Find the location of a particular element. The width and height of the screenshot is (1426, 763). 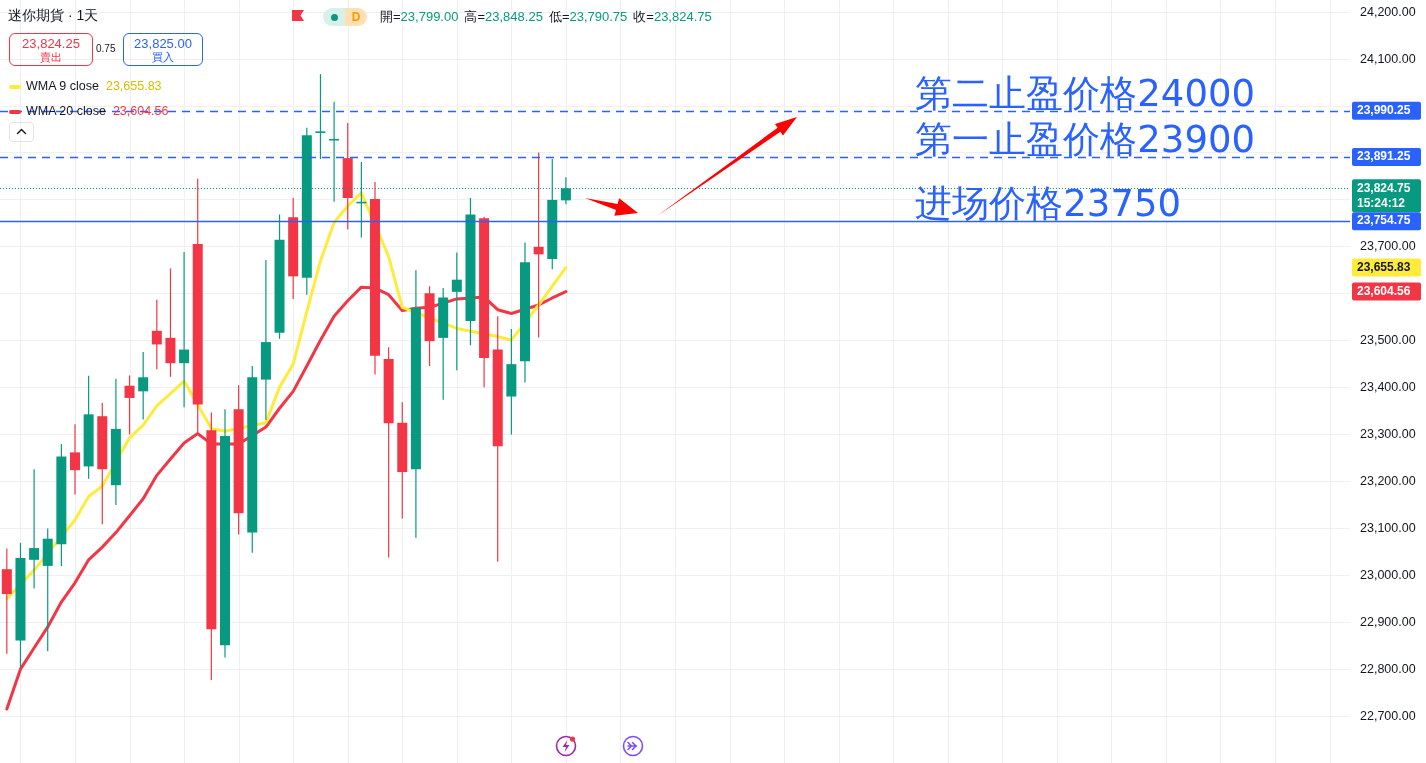

ref-line-label: 23,754.75 is located at coordinates (1384, 220).